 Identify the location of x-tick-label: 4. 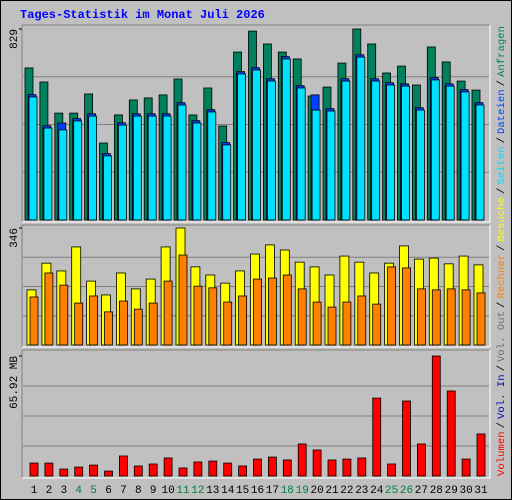
(78, 491).